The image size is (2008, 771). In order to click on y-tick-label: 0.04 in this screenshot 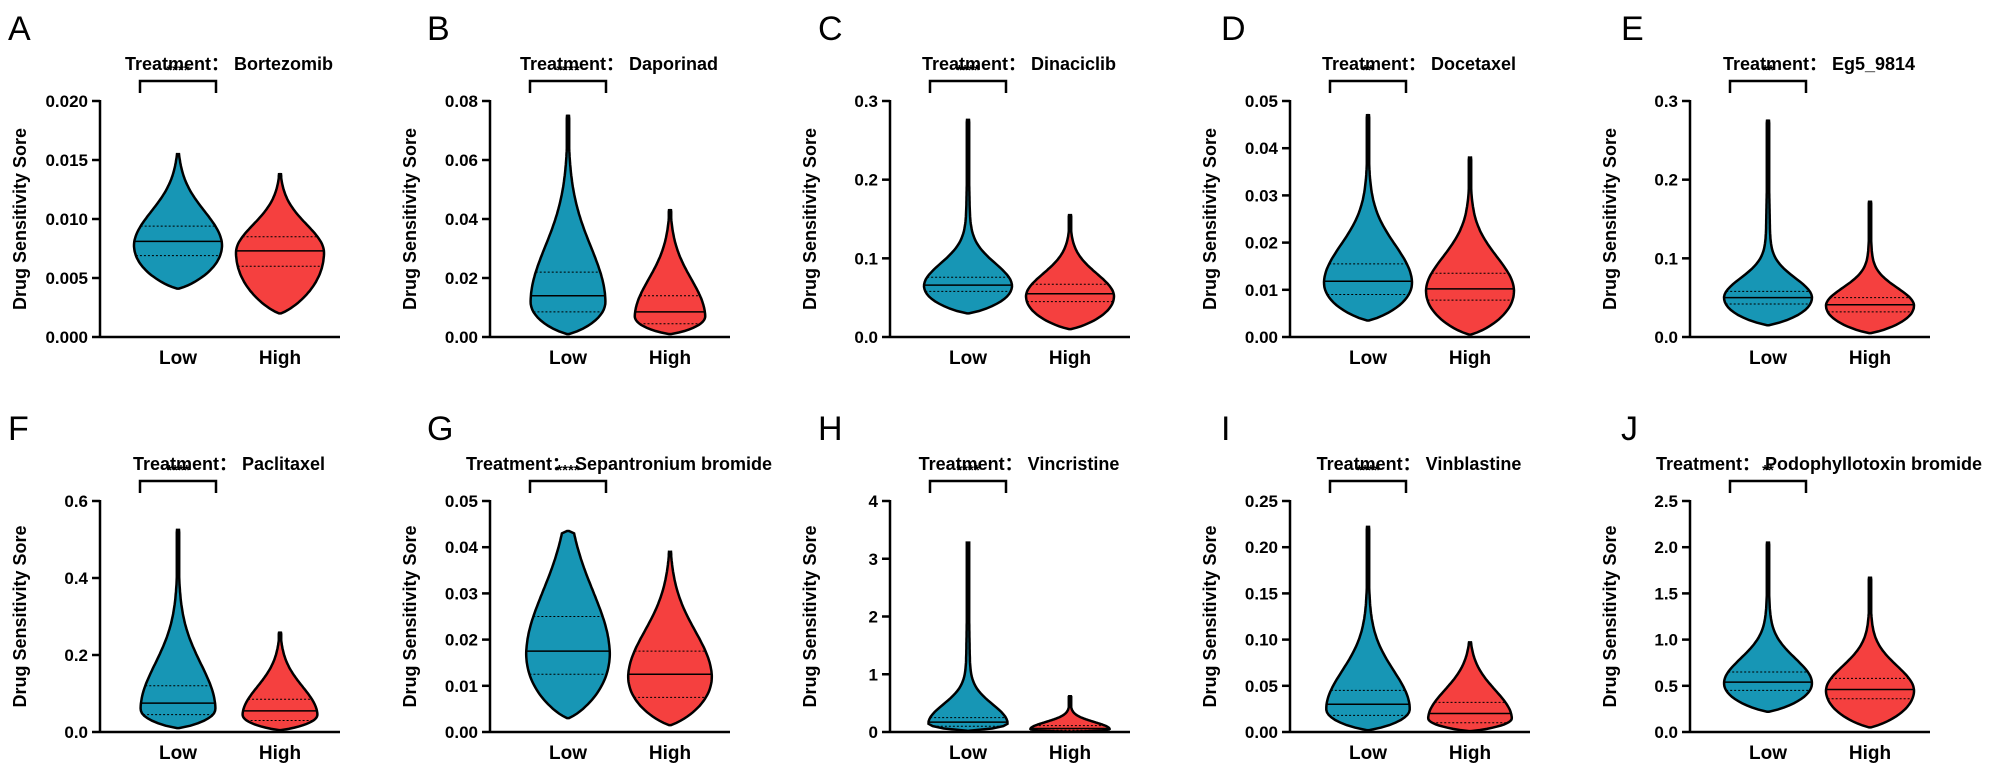, I will do `click(462, 219)`.